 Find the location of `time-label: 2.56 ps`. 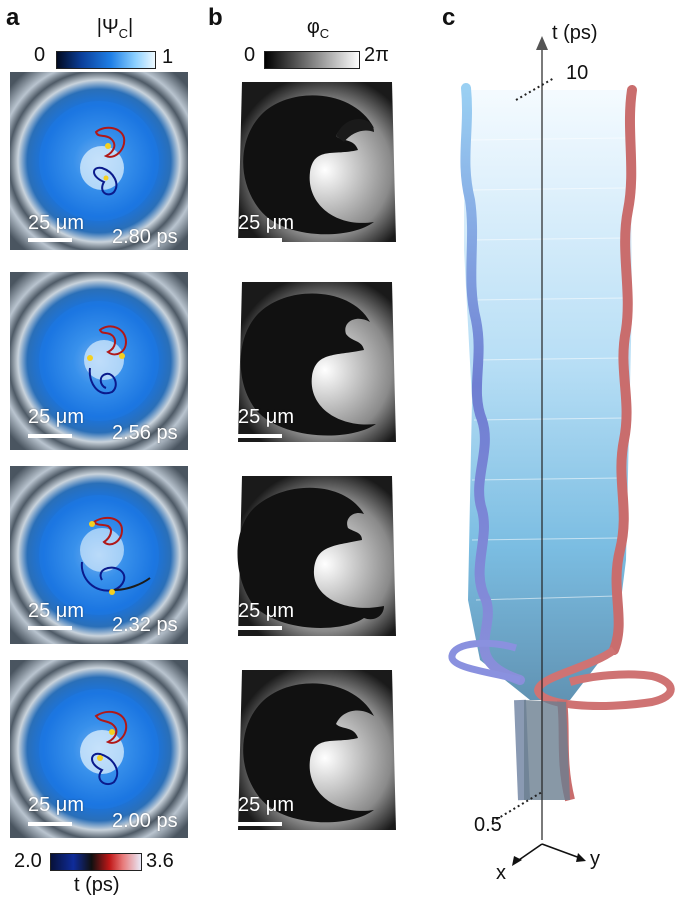

time-label: 2.56 ps is located at coordinates (145, 433).